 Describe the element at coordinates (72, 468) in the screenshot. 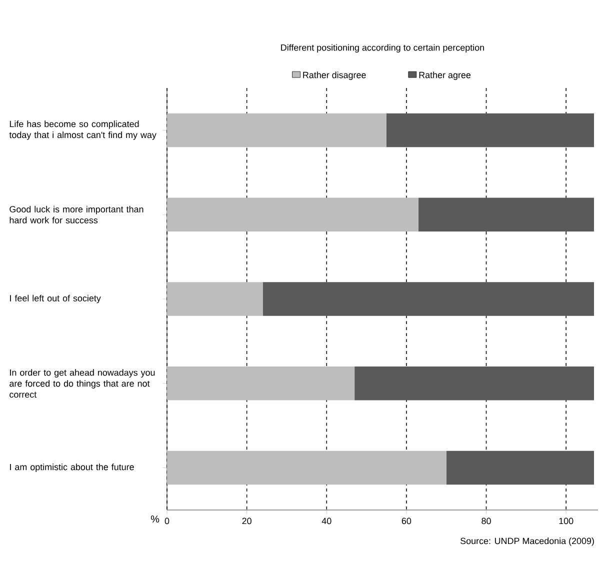

I see `y-tick-label: I am optimistic about the future` at that location.